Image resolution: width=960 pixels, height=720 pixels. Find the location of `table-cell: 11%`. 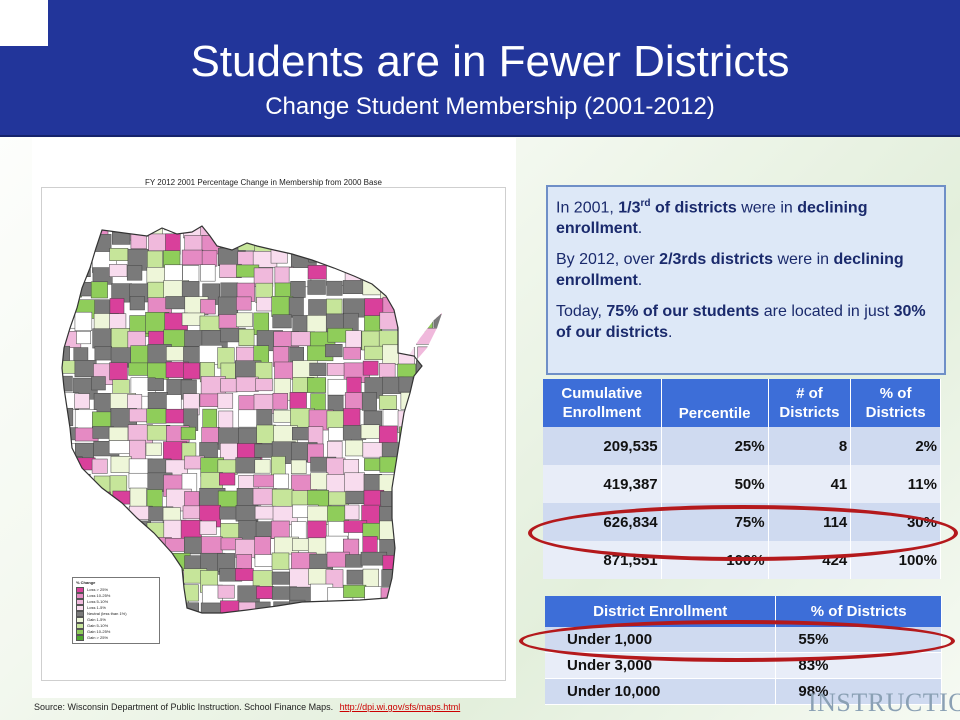

table-cell: 11% is located at coordinates (895, 484).